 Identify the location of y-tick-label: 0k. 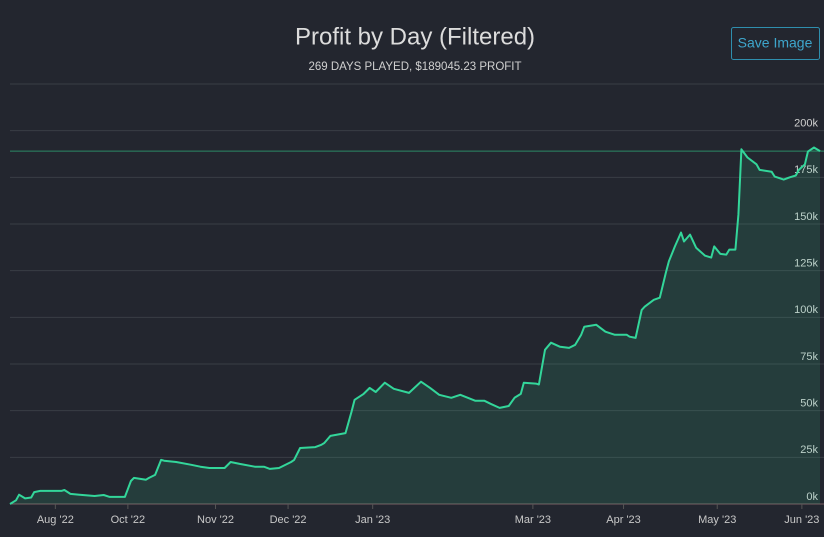
(812, 497).